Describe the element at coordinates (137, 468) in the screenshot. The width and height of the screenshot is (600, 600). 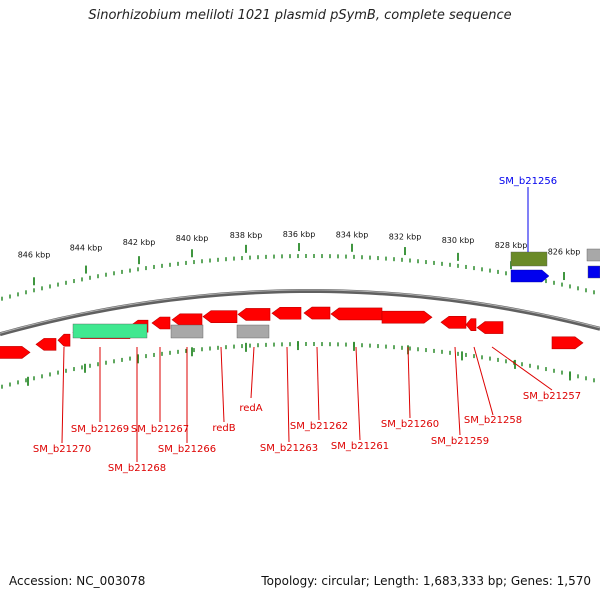
I see `gene-label: SM_b21268` at that location.